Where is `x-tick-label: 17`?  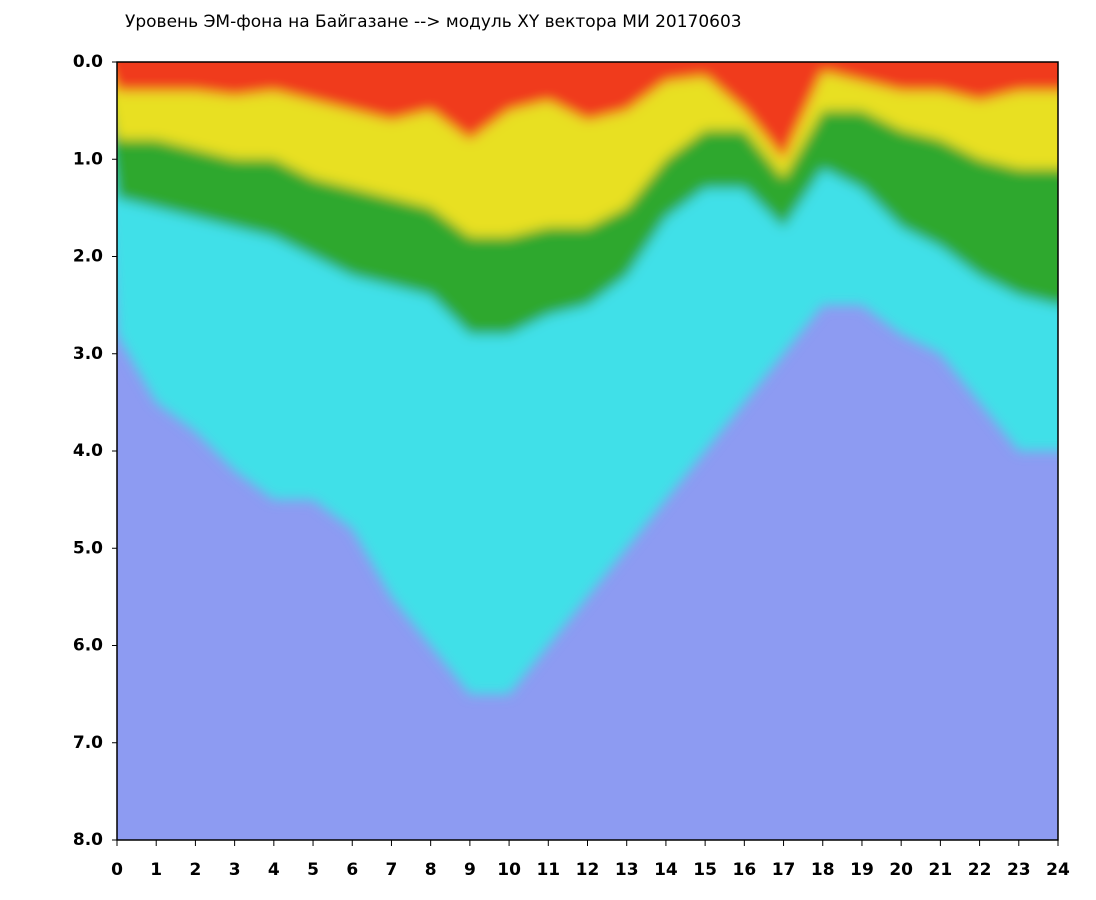 x-tick-label: 17 is located at coordinates (784, 870).